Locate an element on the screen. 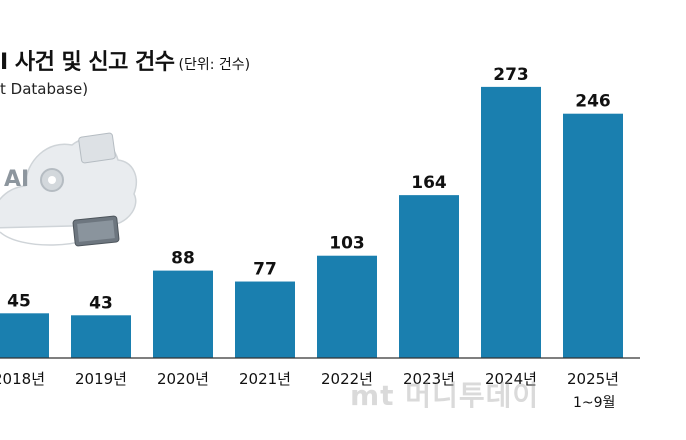 This screenshot has width=686, height=440. value-label: 88 is located at coordinates (183, 259).